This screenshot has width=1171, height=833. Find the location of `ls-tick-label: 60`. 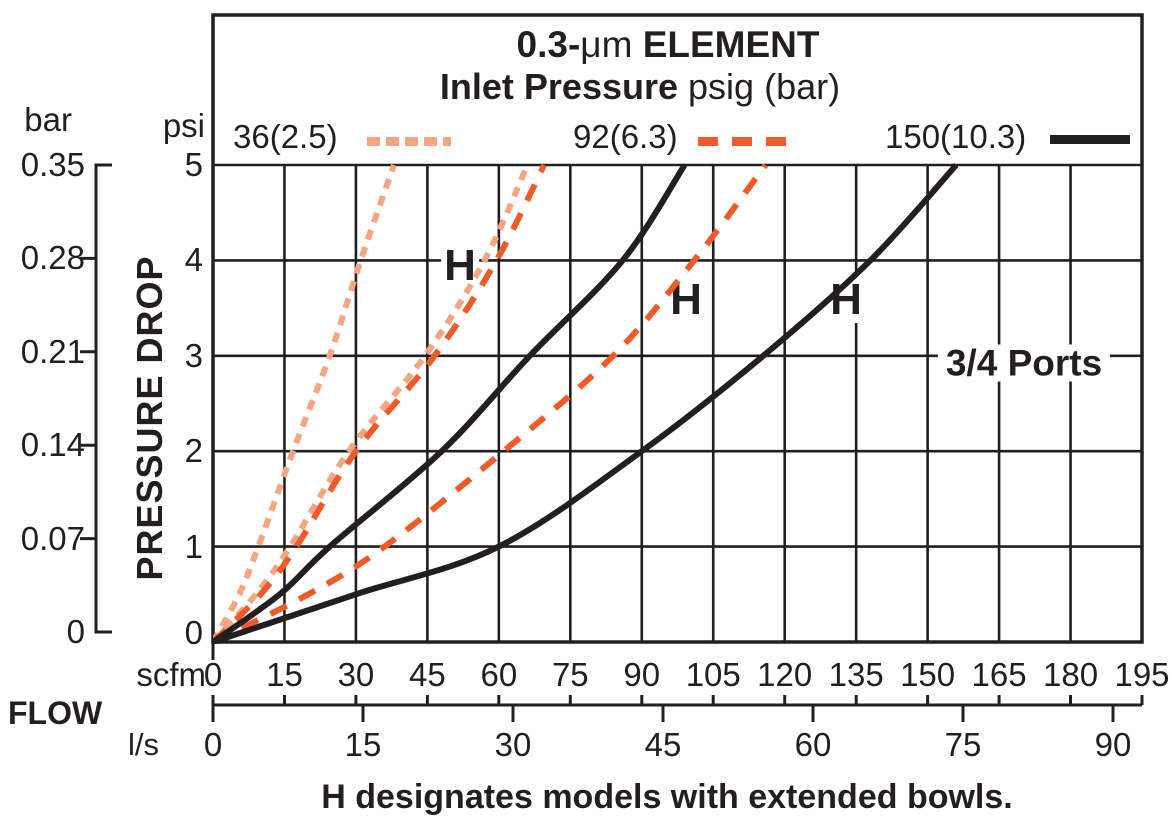

ls-tick-label: 60 is located at coordinates (813, 744).